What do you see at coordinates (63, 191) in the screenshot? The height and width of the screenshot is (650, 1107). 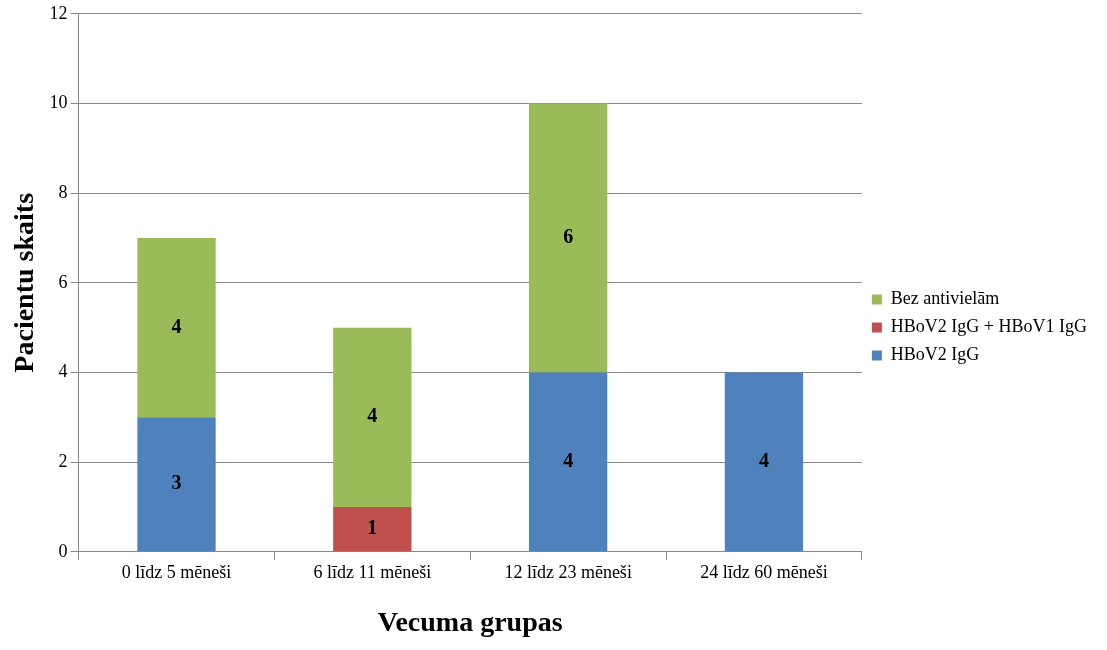 I see `y-tick-label: 8` at bounding box center [63, 191].